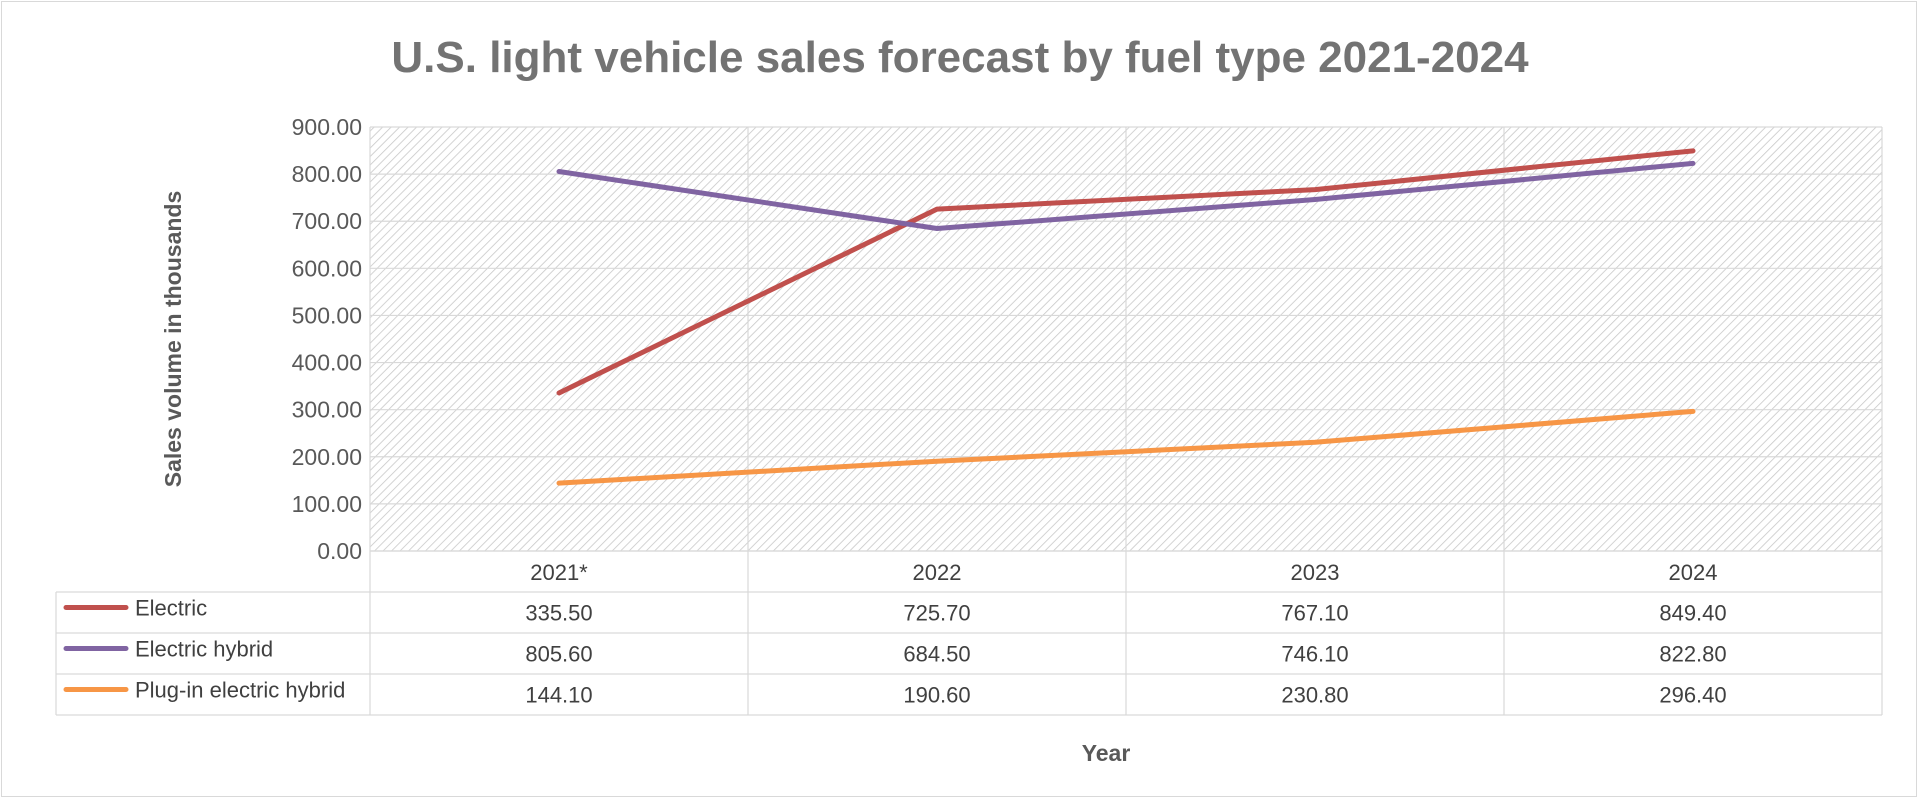 This screenshot has height=800, width=1920. Describe the element at coordinates (936, 654) in the screenshot. I see `data-label: 684.50` at that location.